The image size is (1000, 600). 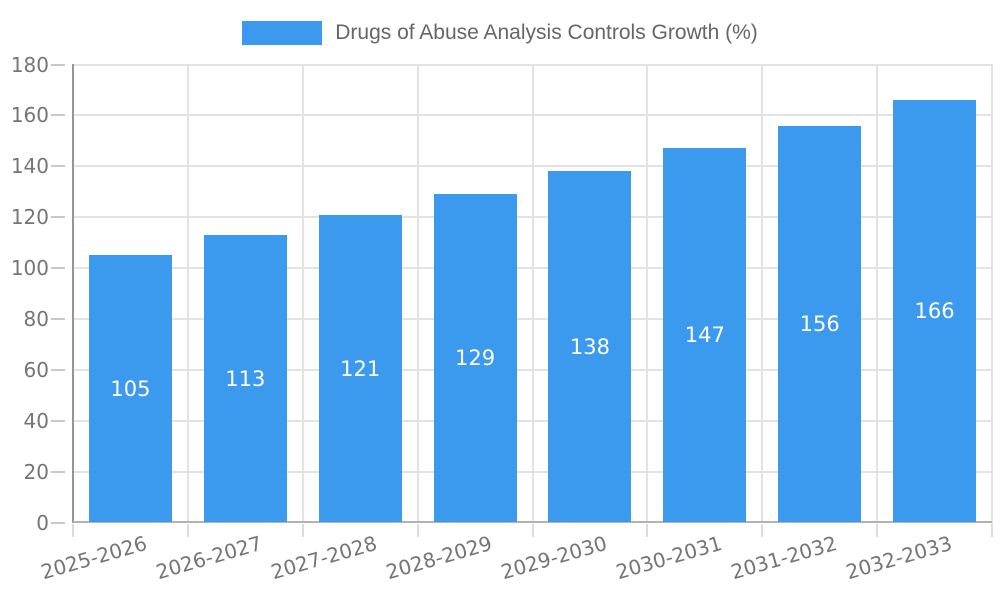 What do you see at coordinates (898, 558) in the screenshot?
I see `x-axis-label: 2032-2033` at bounding box center [898, 558].